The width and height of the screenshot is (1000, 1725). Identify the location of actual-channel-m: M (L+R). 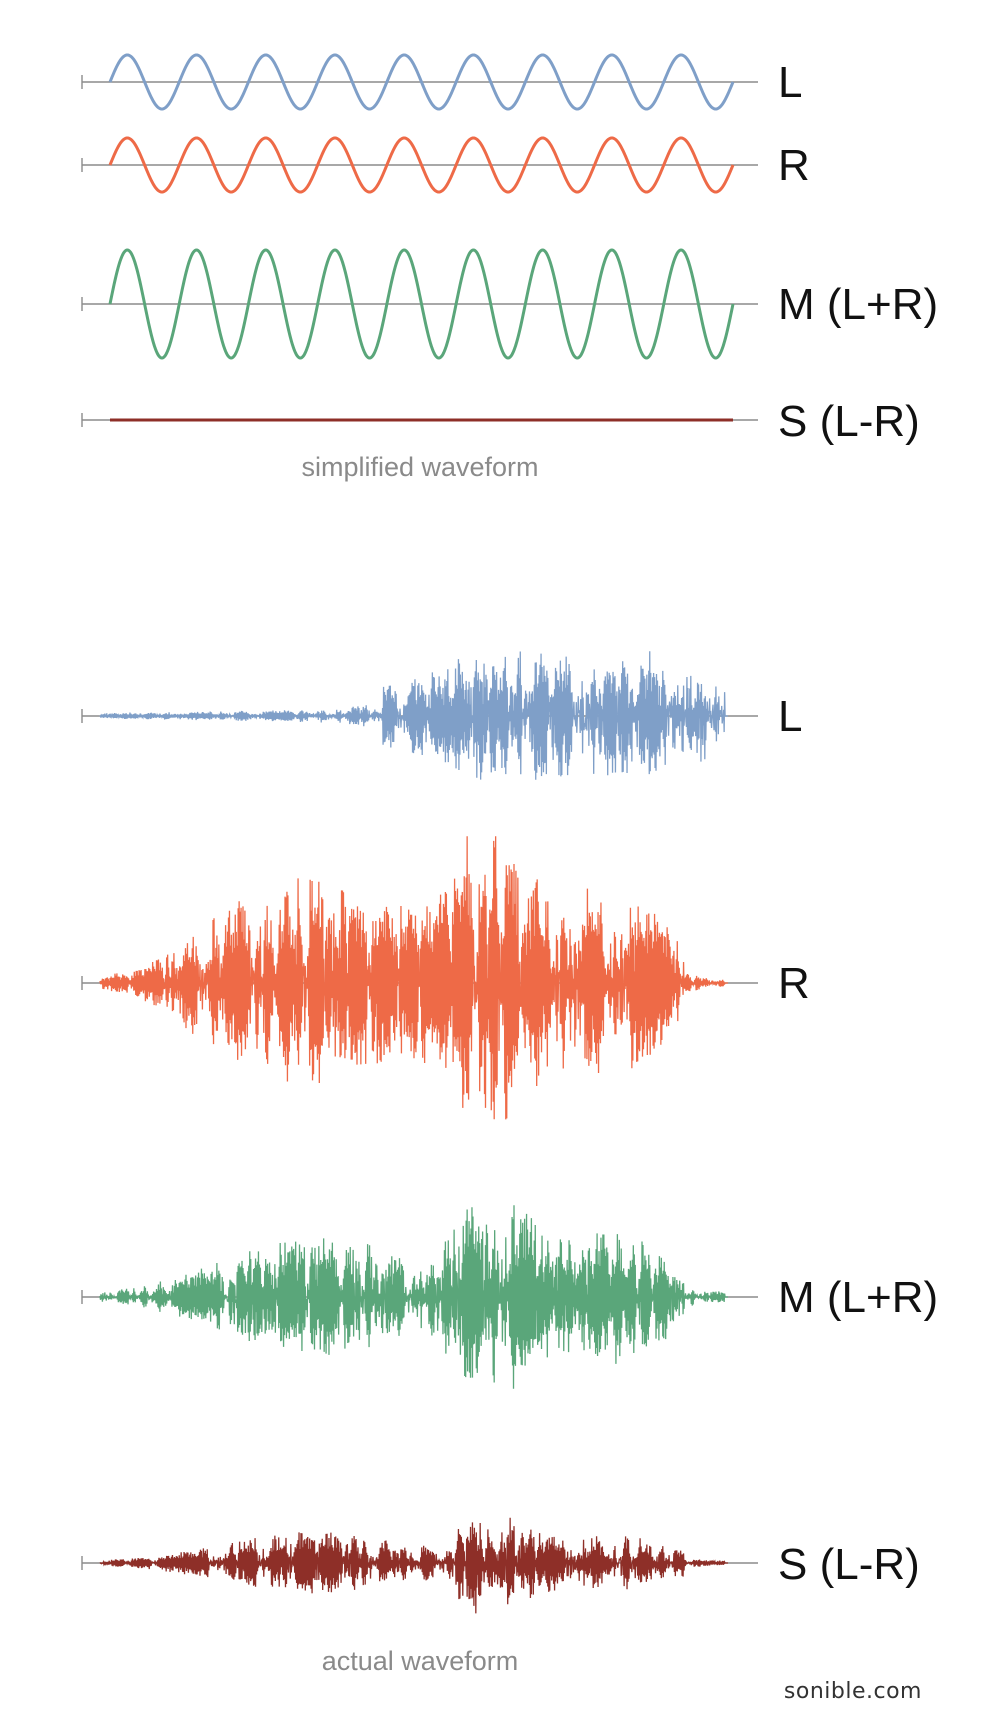
(509, 1297).